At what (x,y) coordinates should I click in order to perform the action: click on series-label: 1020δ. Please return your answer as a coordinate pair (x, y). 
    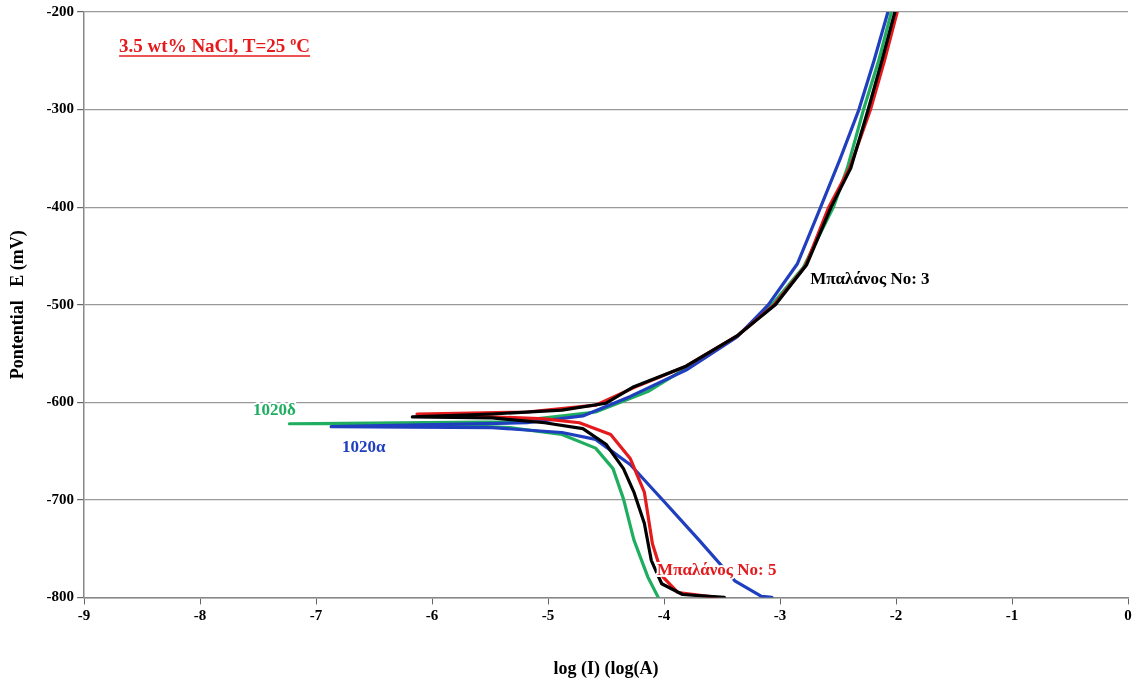
    Looking at the image, I should click on (274, 410).